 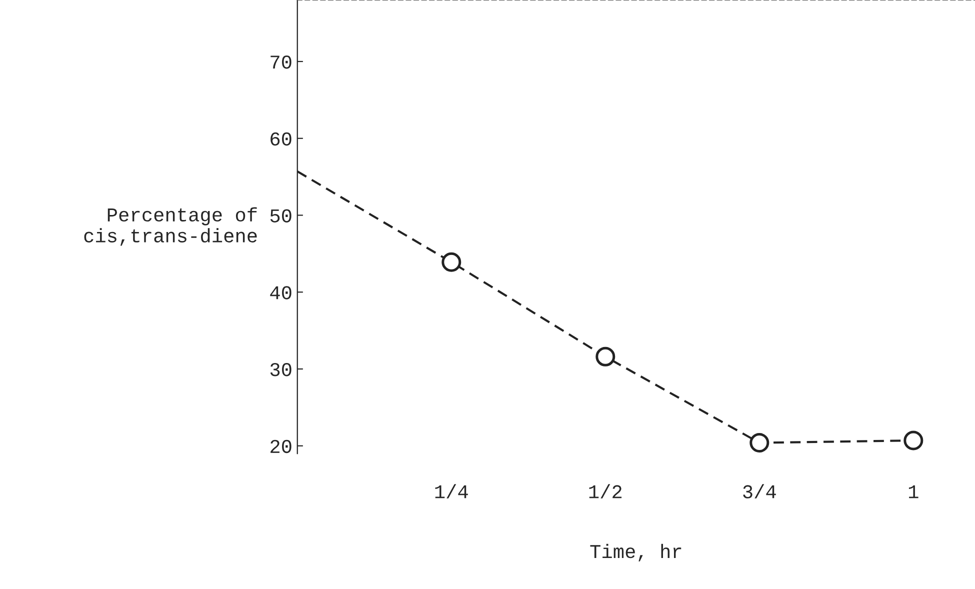 I want to click on y-tick-label: 60, so click(x=281, y=139).